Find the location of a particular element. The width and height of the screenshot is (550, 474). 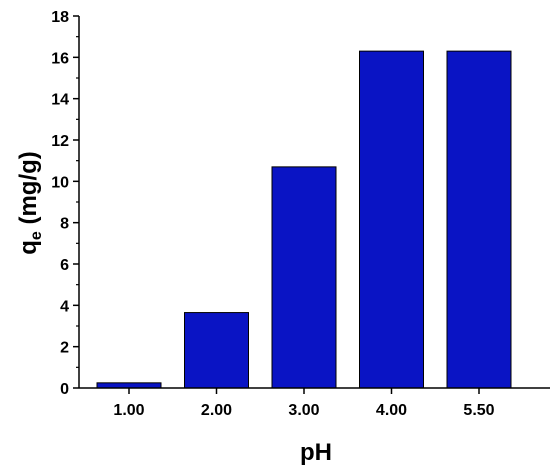

bar-5.50 is located at coordinates (479, 219).